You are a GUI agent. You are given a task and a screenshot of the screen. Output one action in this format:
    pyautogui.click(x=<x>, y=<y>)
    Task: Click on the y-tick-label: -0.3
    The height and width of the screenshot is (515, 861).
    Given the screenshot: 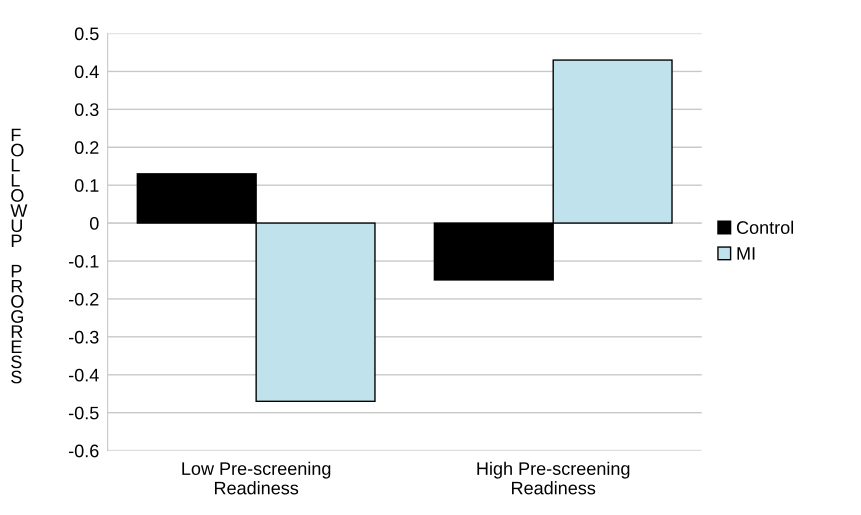 What is the action you would take?
    pyautogui.click(x=83, y=337)
    